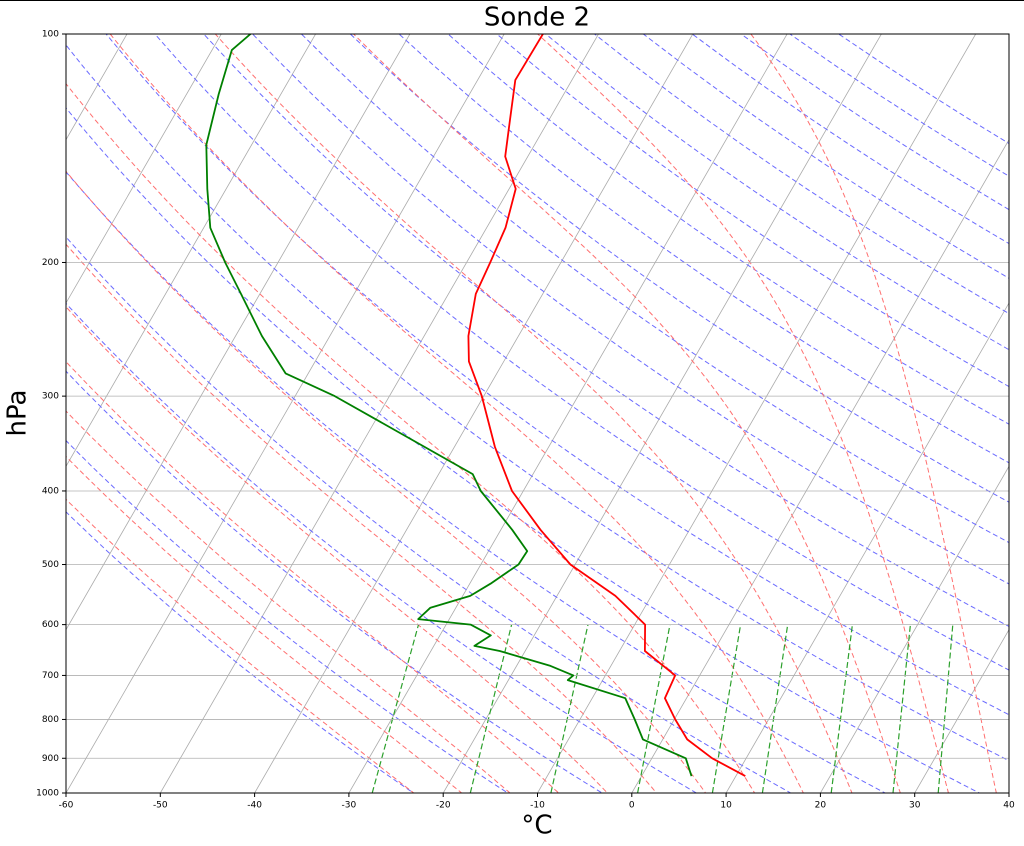 This screenshot has width=1024, height=846. I want to click on x-tick-label: -50, so click(160, 806).